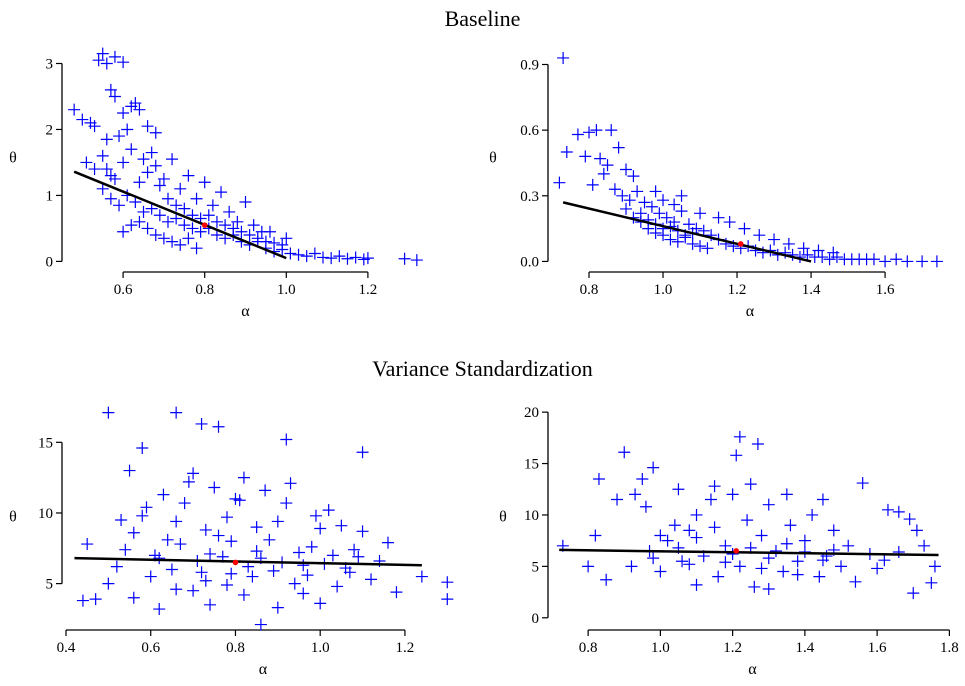 Image resolution: width=965 pixels, height=686 pixels. Describe the element at coordinates (531, 516) in the screenshot. I see `y-tick-label: 10` at that location.